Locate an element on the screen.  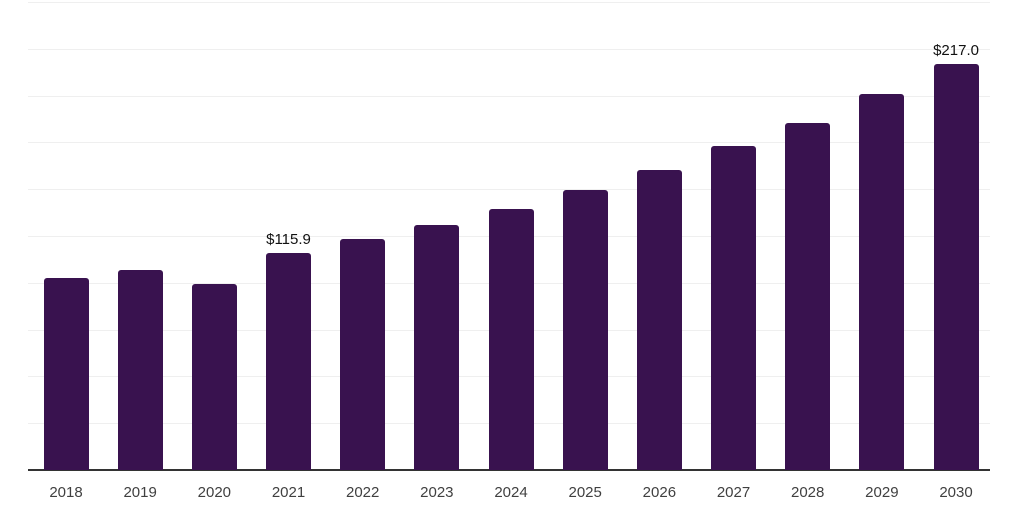
x-tick-label-2027: 2027 is located at coordinates (733, 492).